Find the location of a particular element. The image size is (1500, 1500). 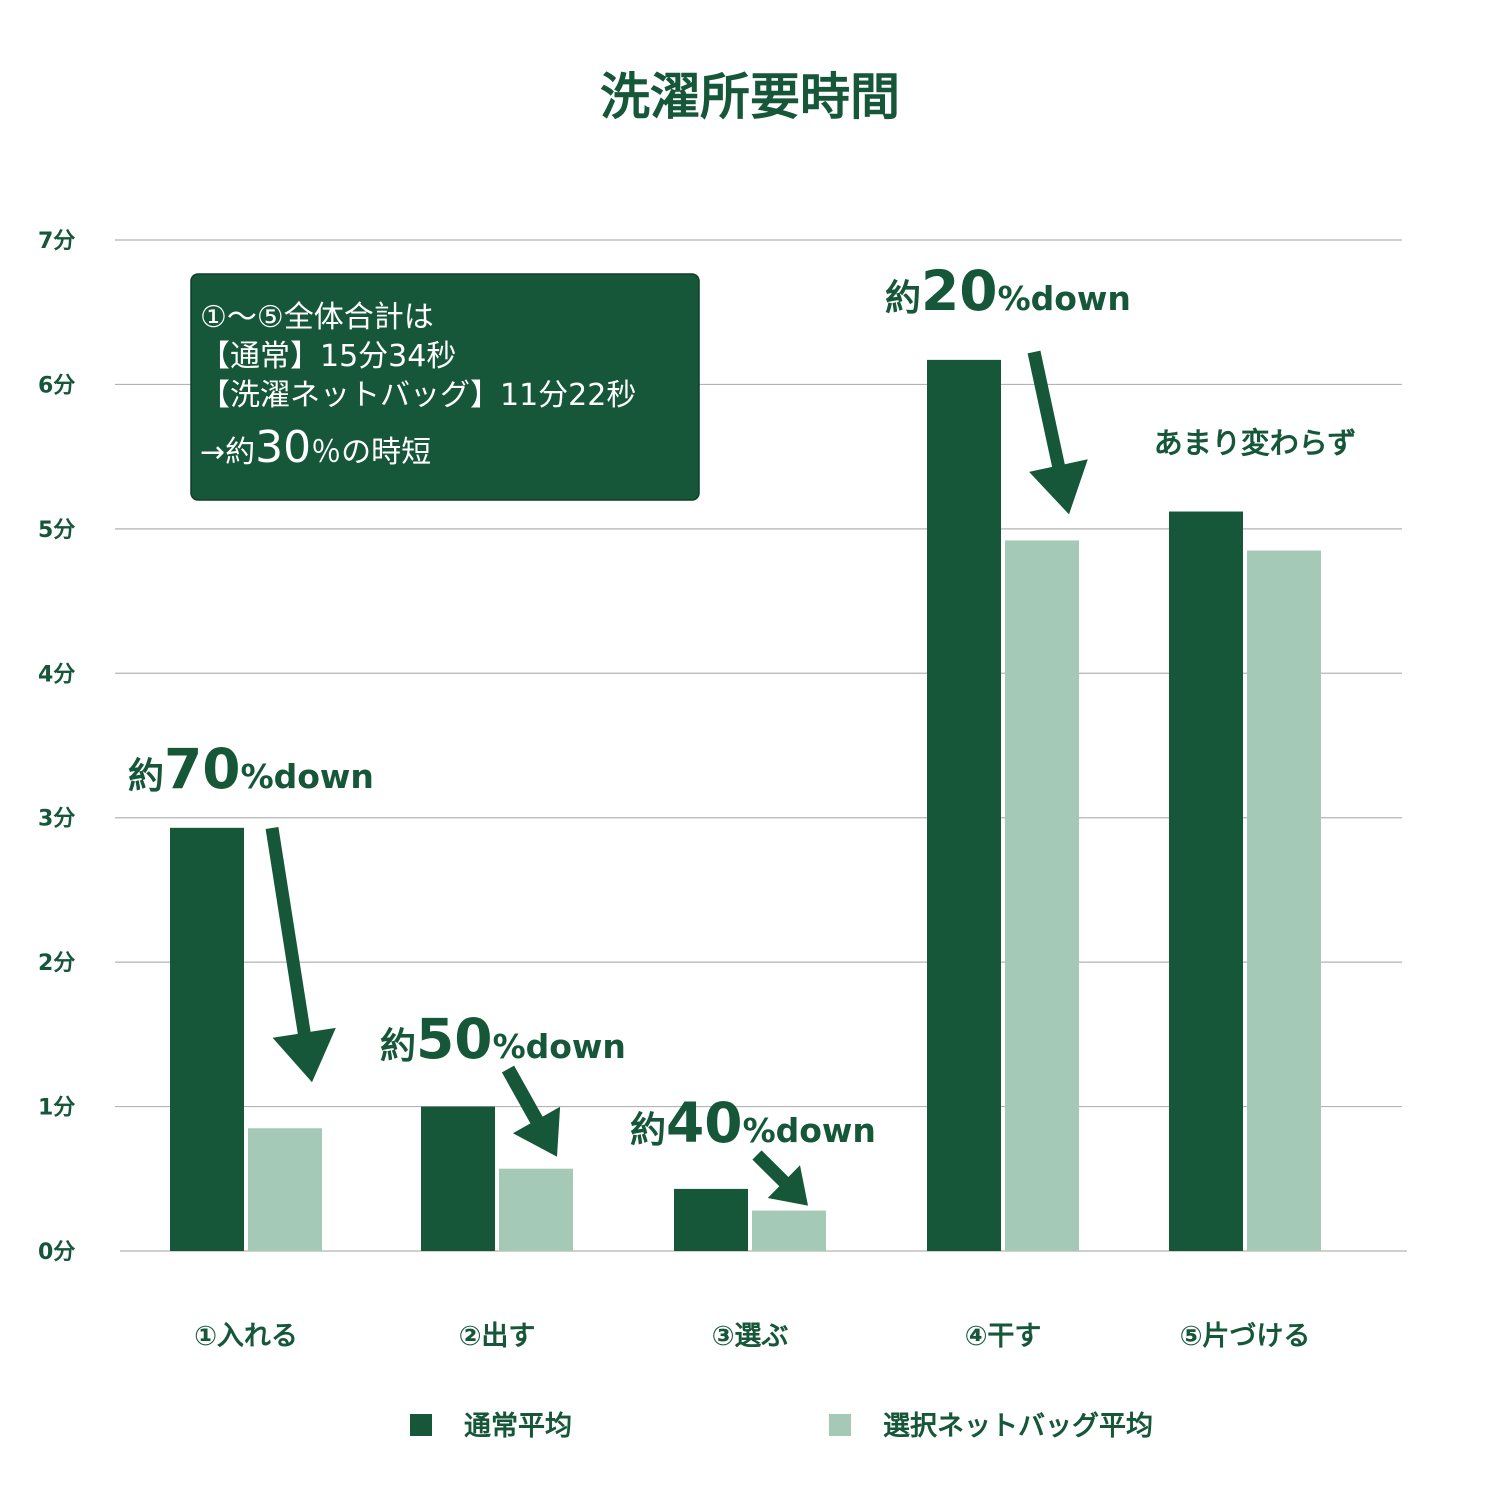

summary-line-4: →約30％の時短 is located at coordinates (315, 447).